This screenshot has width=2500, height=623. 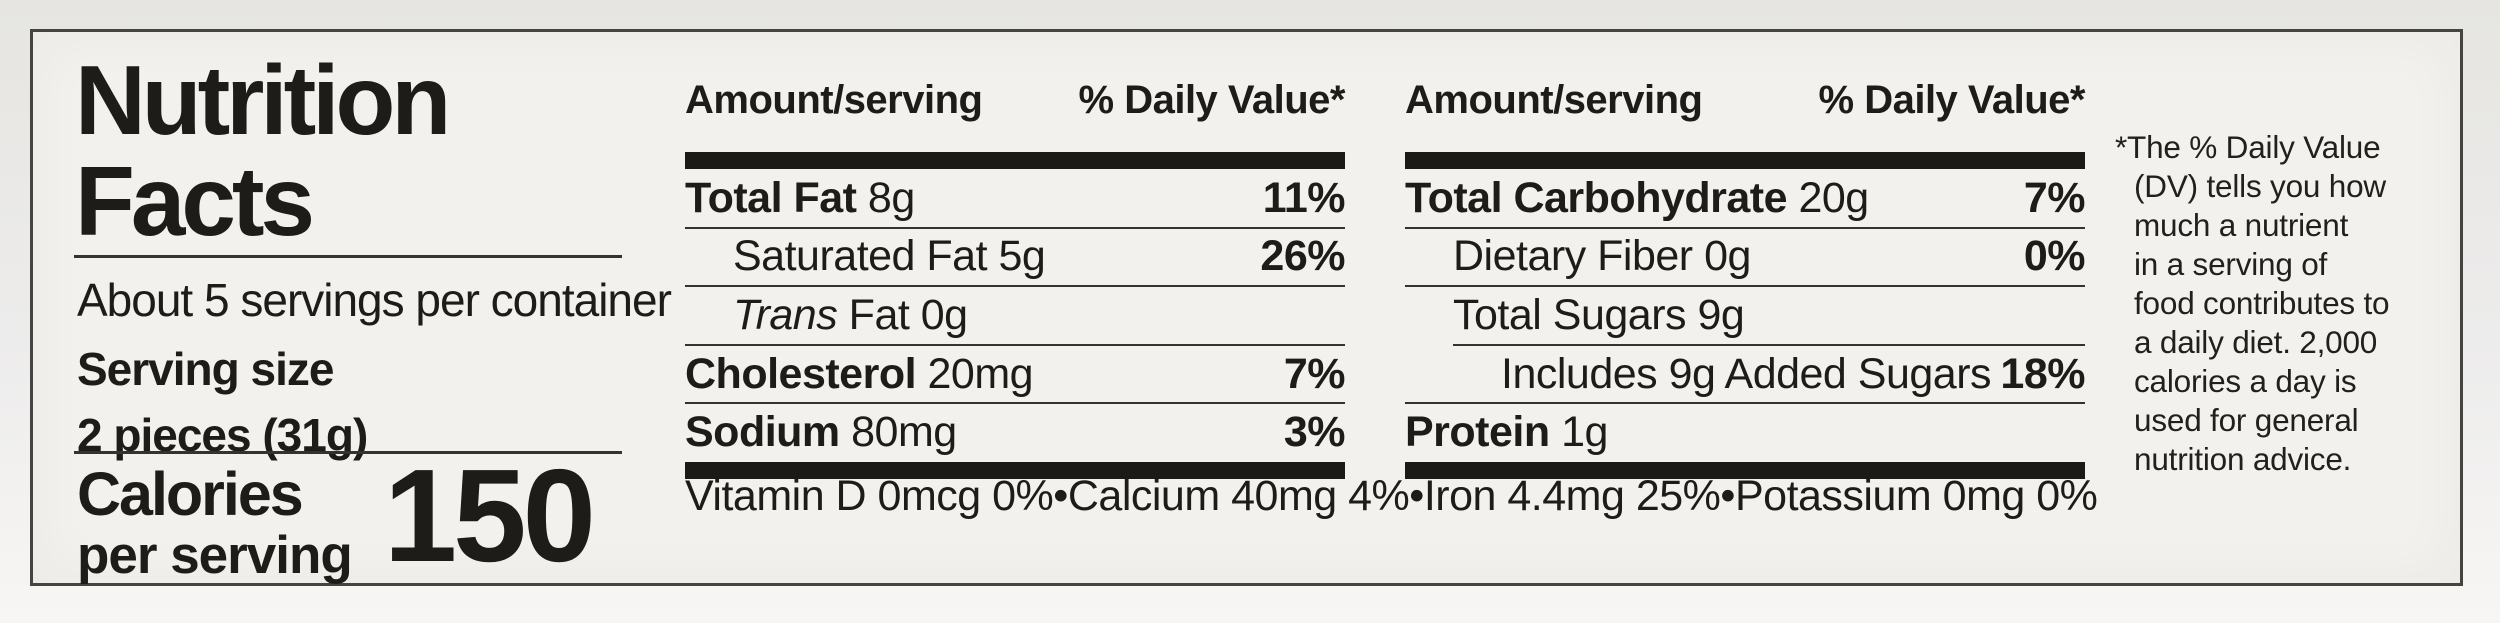 I want to click on nutrient-row: Sodium 80mg 3%, so click(x=1015, y=432).